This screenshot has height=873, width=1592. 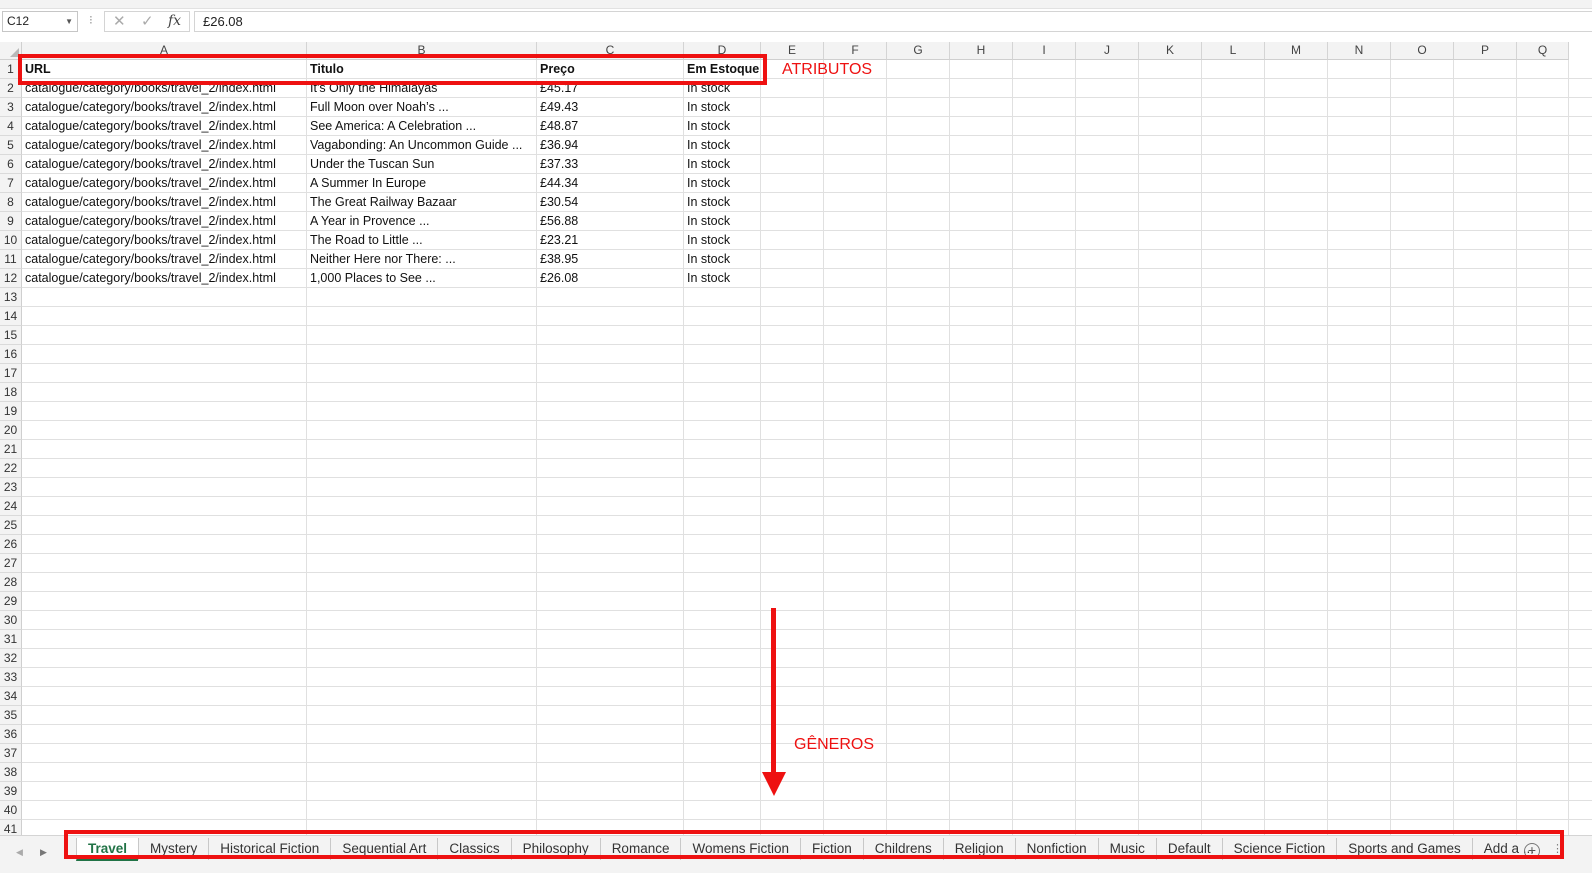 I want to click on row-header: 33, so click(x=11, y=677).